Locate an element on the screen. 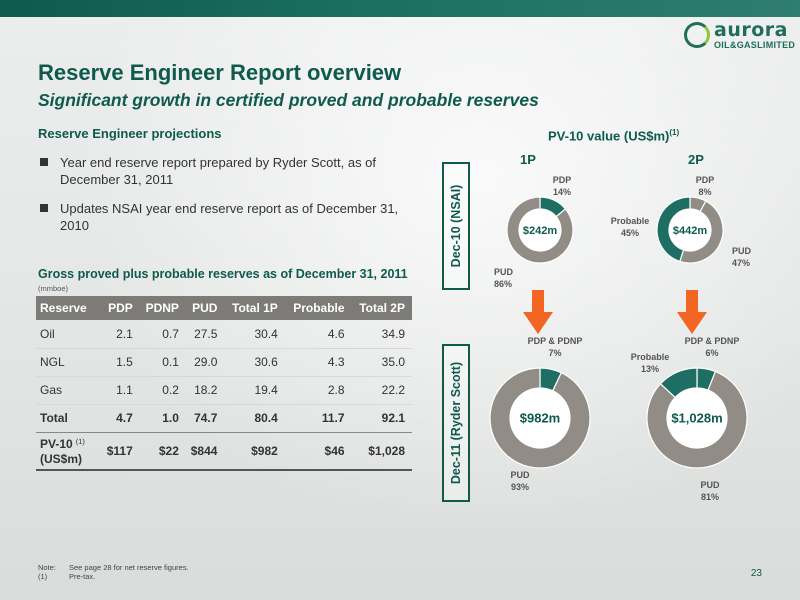  page-number: 23 is located at coordinates (756, 573).